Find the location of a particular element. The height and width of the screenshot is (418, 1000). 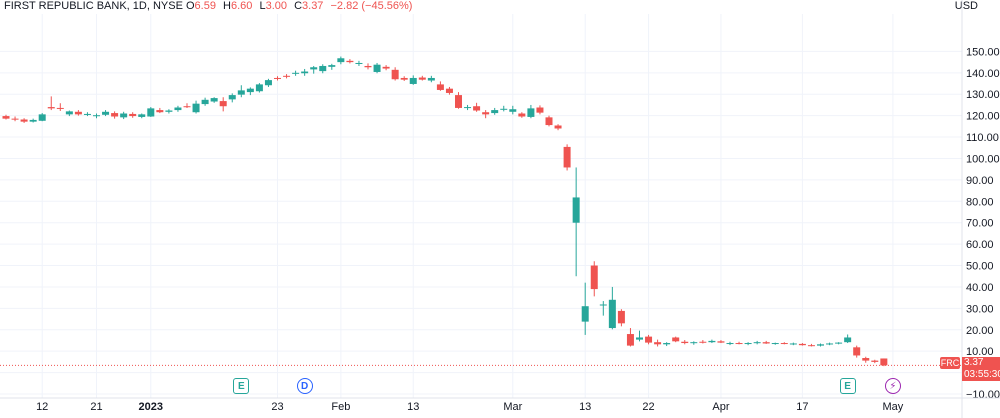

lightning-icon: ⚡ is located at coordinates (892, 386).